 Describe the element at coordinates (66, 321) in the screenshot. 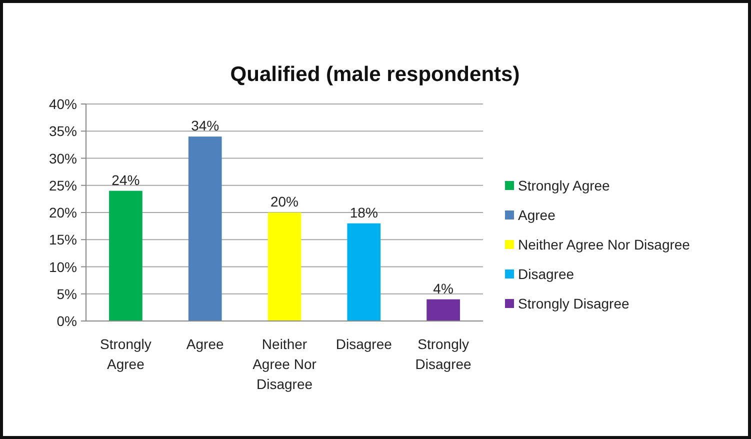

I see `y-tick-label: 0%` at that location.